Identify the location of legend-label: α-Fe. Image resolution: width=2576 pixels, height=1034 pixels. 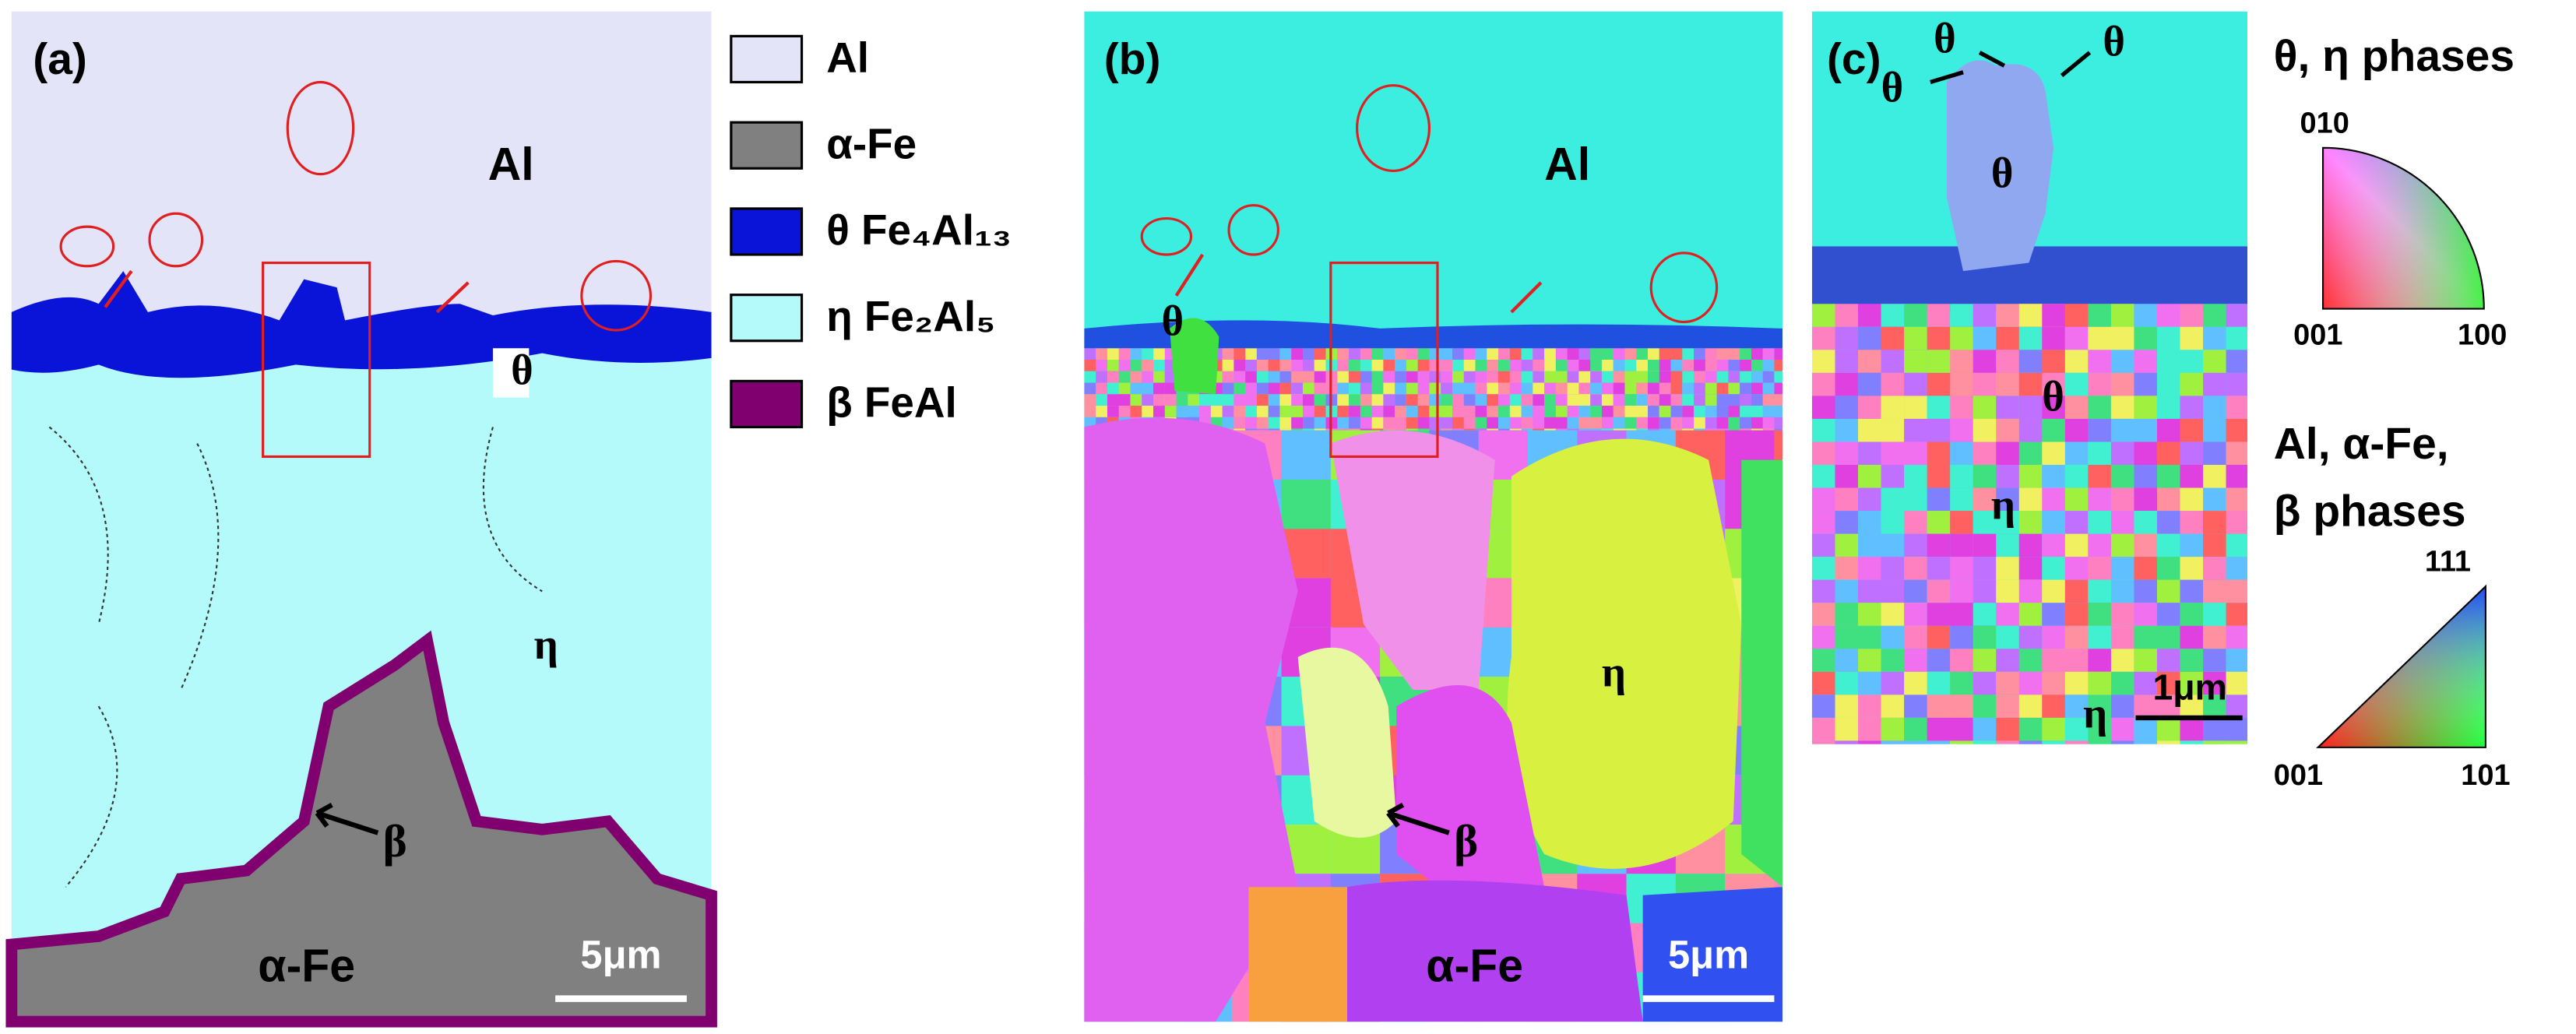
(871, 143).